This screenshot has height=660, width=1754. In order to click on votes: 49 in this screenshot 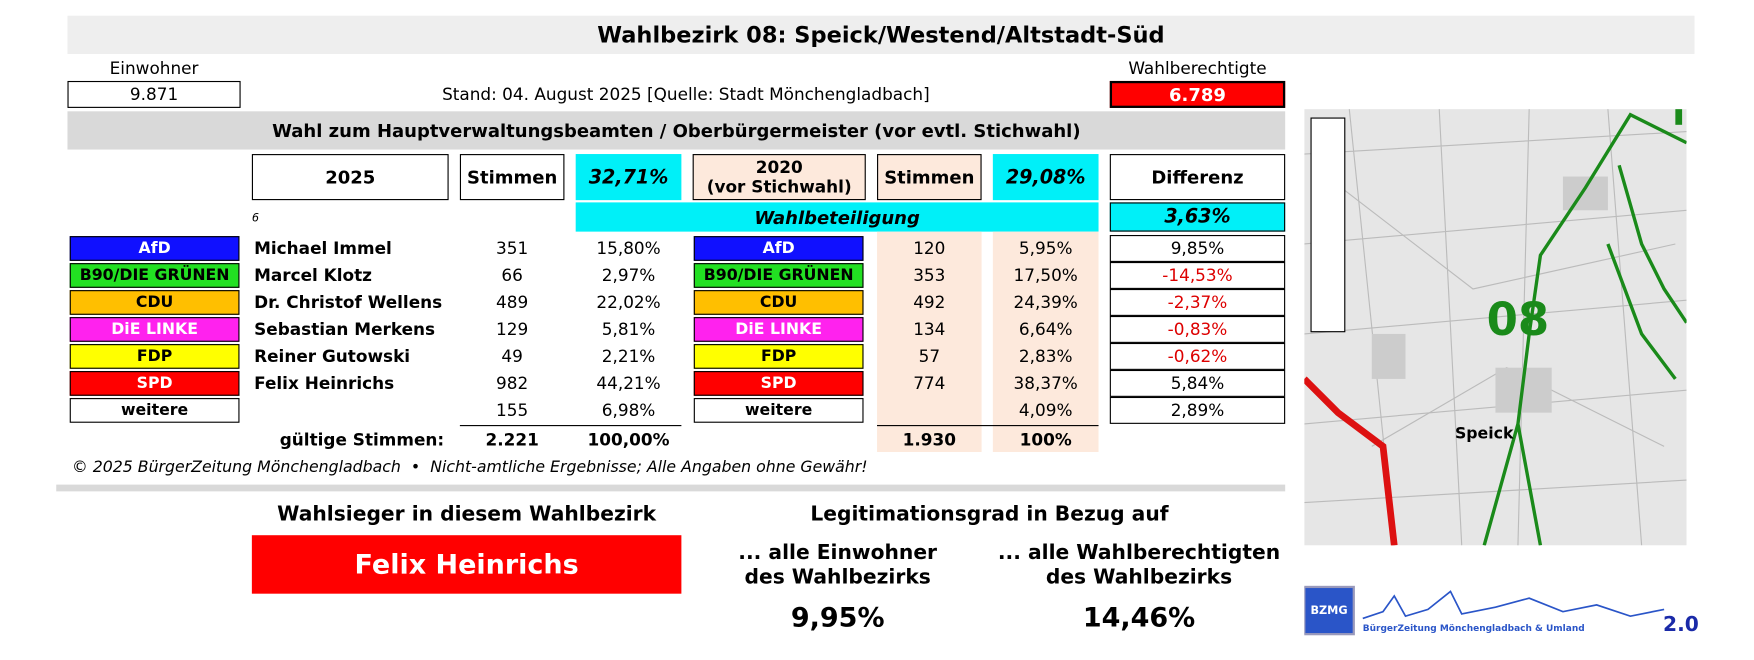, I will do `click(512, 356)`.